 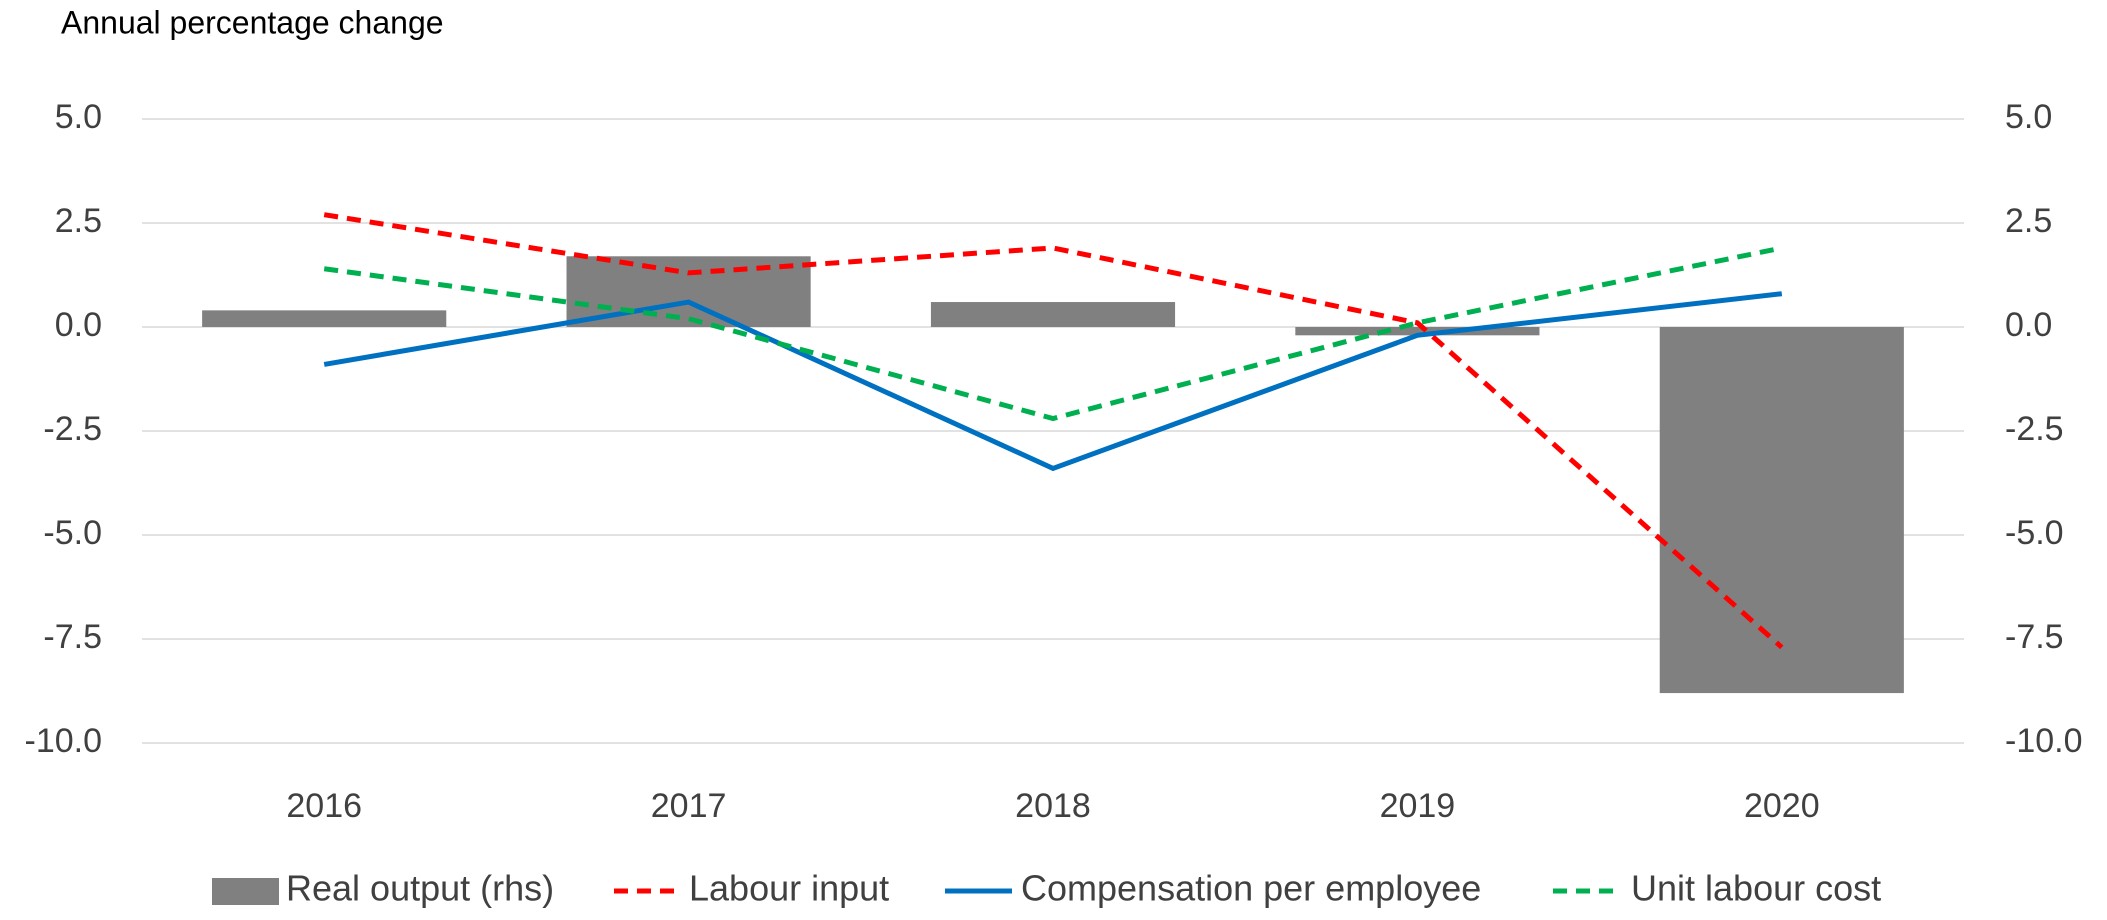 What do you see at coordinates (689, 806) in the screenshot?
I see `x-tick-label: 2017` at bounding box center [689, 806].